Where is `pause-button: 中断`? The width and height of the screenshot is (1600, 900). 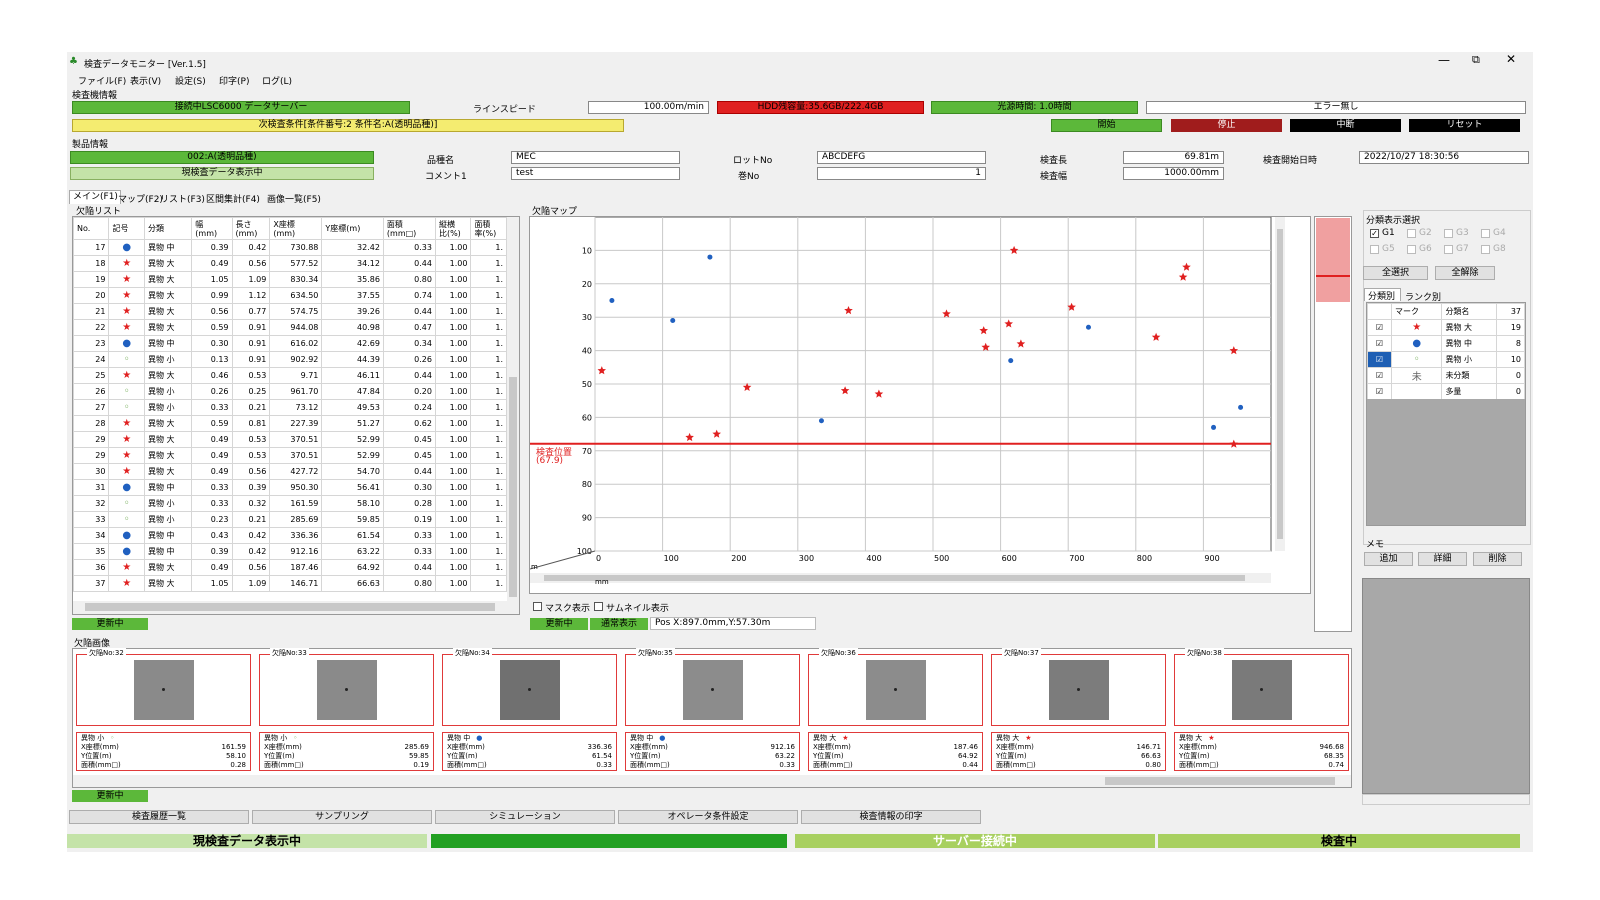 pause-button: 中断 is located at coordinates (1345, 125).